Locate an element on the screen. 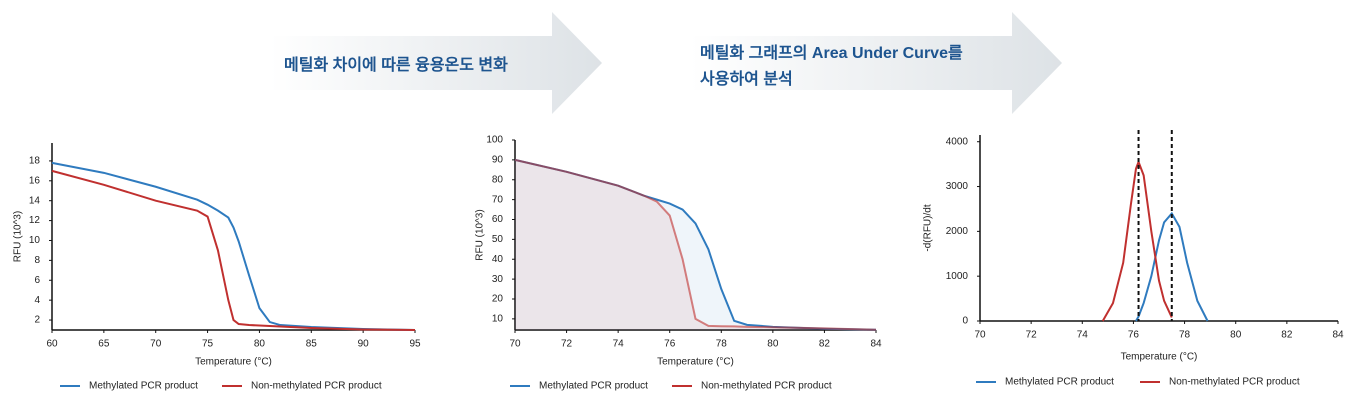 This screenshot has height=408, width=1350. x-tick-label: 85 is located at coordinates (312, 344).